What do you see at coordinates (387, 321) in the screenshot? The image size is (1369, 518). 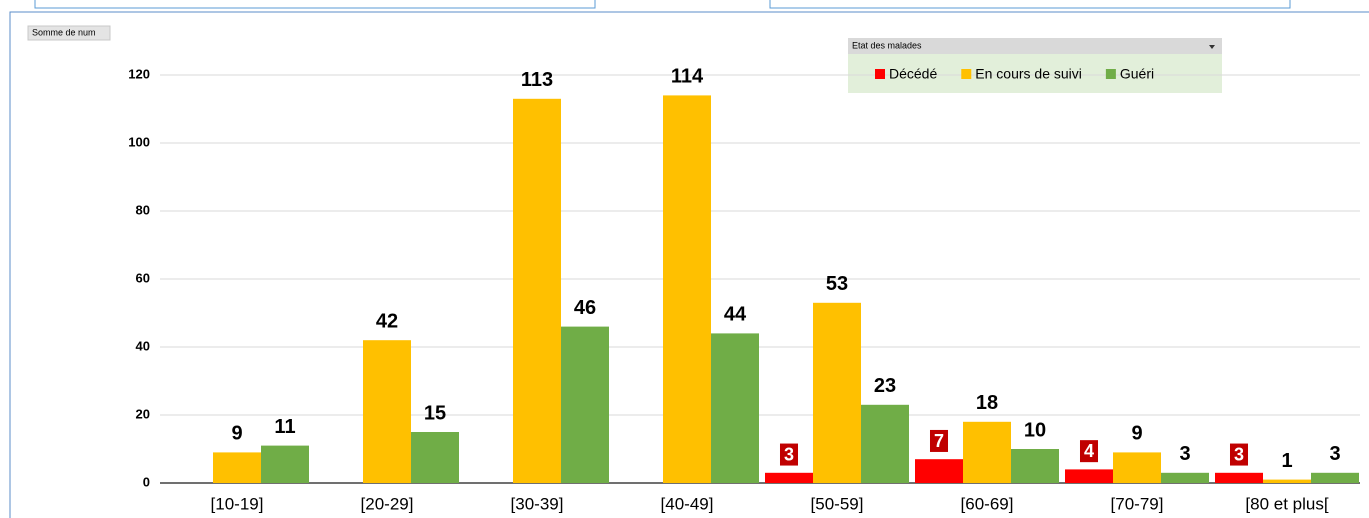 I see `data-label: 42` at bounding box center [387, 321].